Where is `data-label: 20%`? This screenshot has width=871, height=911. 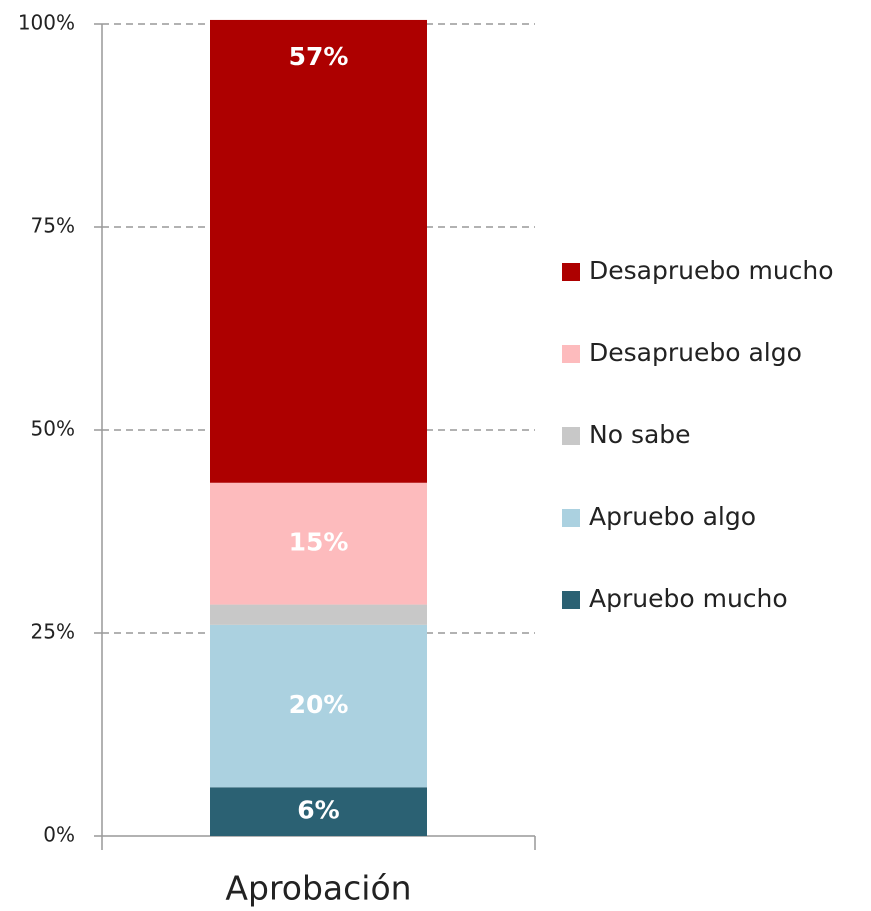
data-label: 20% is located at coordinates (319, 704).